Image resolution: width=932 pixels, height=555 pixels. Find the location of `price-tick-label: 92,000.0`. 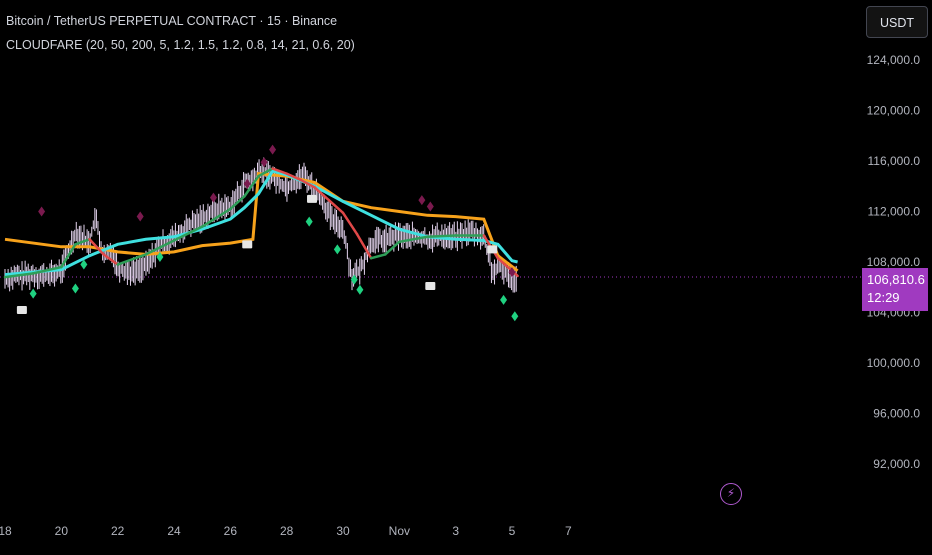

price-tick-label: 92,000.0 is located at coordinates (896, 464).